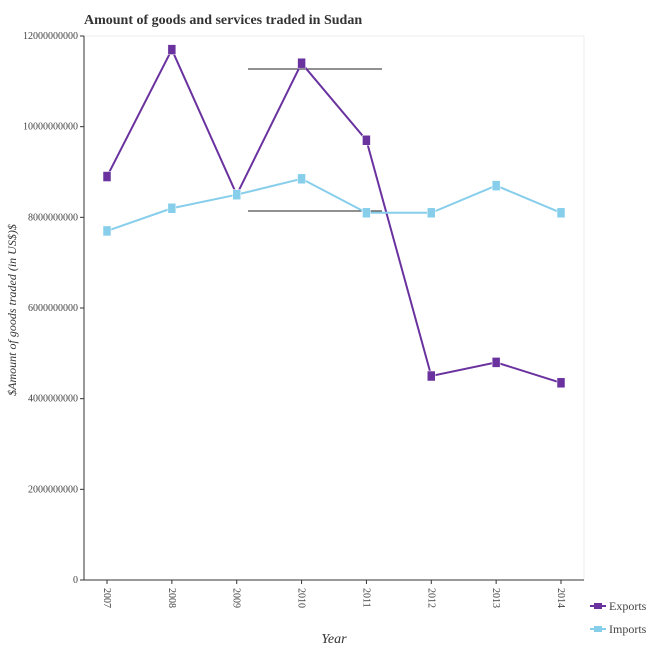 The image size is (650, 650). What do you see at coordinates (50, 127) in the screenshot?
I see `y-tick-label: 10000000000` at bounding box center [50, 127].